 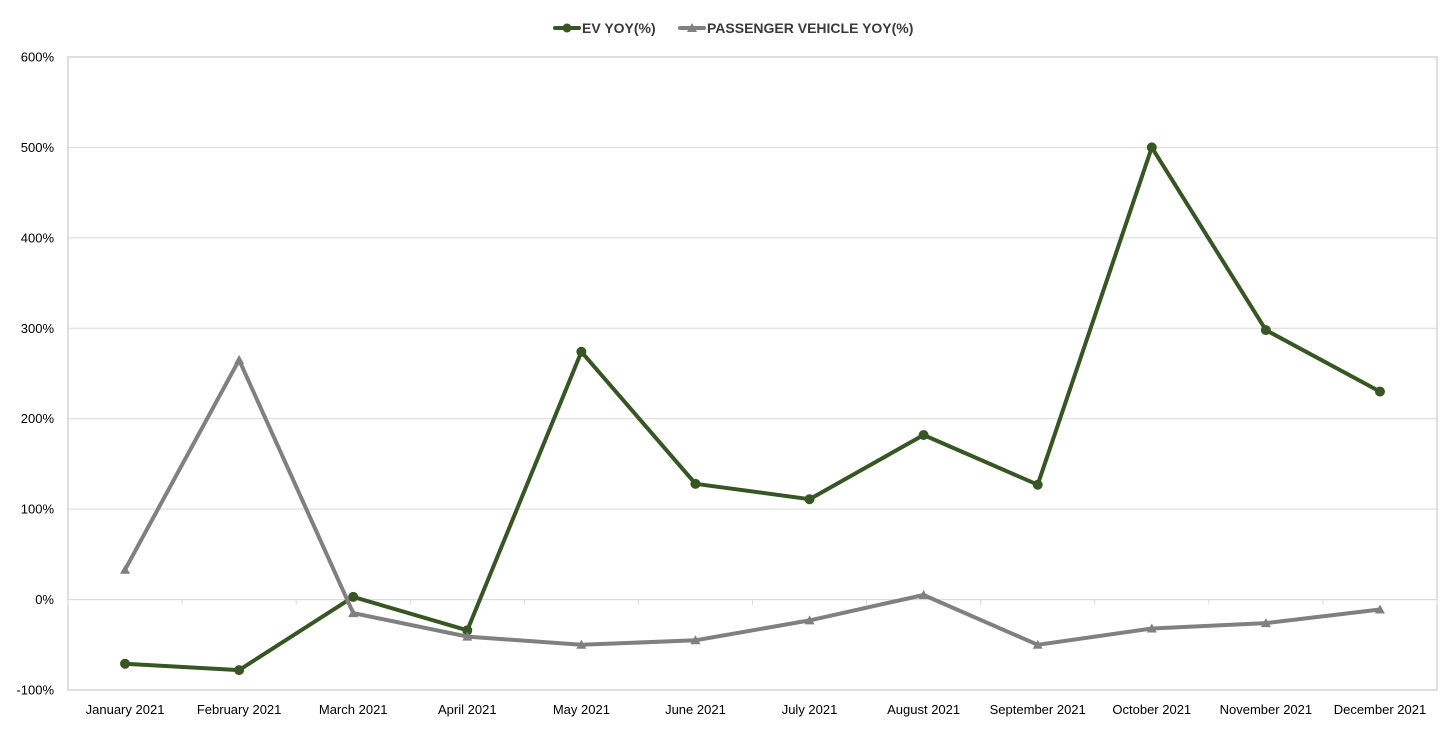 What do you see at coordinates (353, 709) in the screenshot?
I see `x-tick-label: March 2021` at bounding box center [353, 709].